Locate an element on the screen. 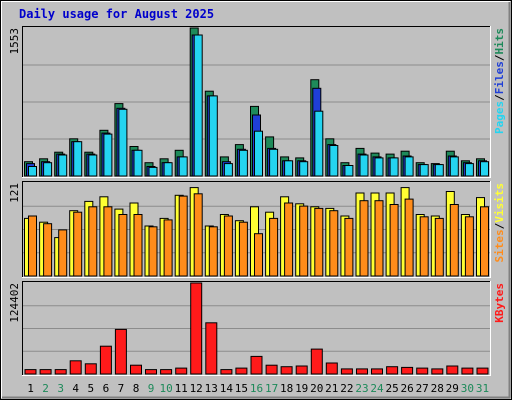 This screenshot has height=405, width=512. y-max-label: 121 is located at coordinates (14, 193).